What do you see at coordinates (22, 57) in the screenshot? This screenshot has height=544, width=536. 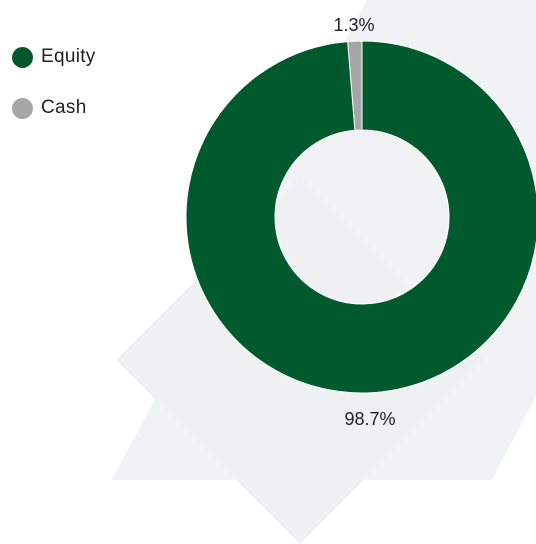 I see `legend-swatch-equity` at bounding box center [22, 57].